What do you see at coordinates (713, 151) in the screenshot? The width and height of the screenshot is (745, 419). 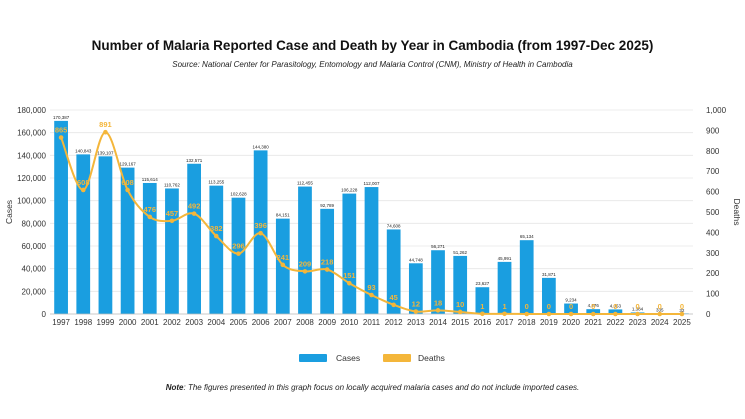 I see `y-right-tick-label: 800` at bounding box center [713, 151].